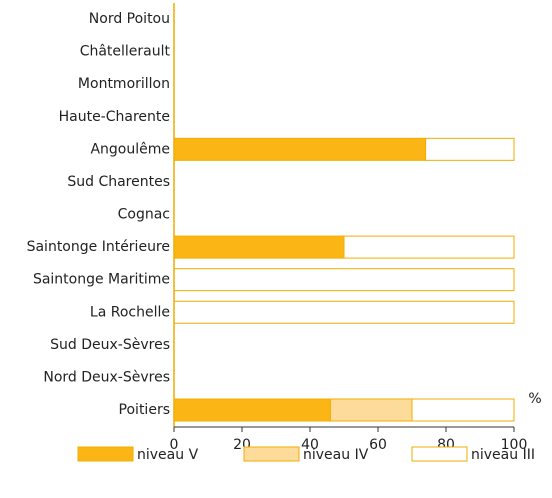 Image resolution: width=552 pixels, height=498 pixels. I want to click on y-tick-label: Haute-Charente, so click(114, 117).